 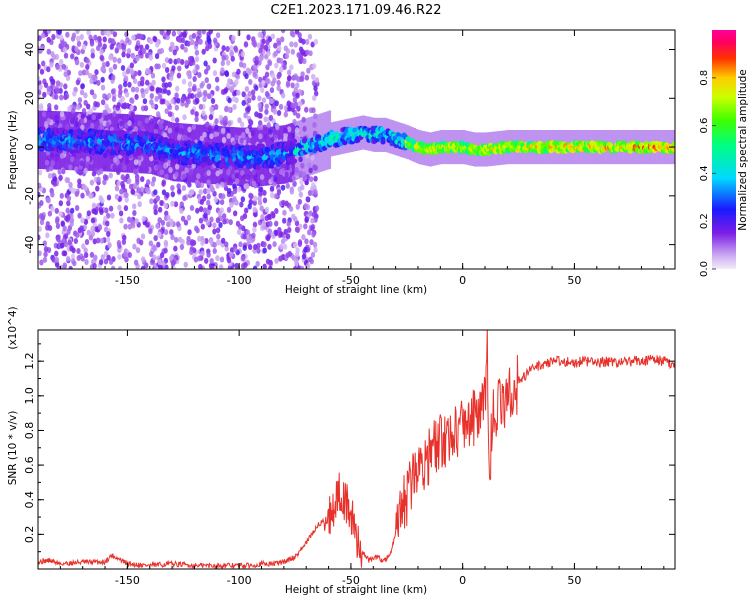 What do you see at coordinates (574, 280) in the screenshot?
I see `spectrogram-x-tick-label: 50` at bounding box center [574, 280].